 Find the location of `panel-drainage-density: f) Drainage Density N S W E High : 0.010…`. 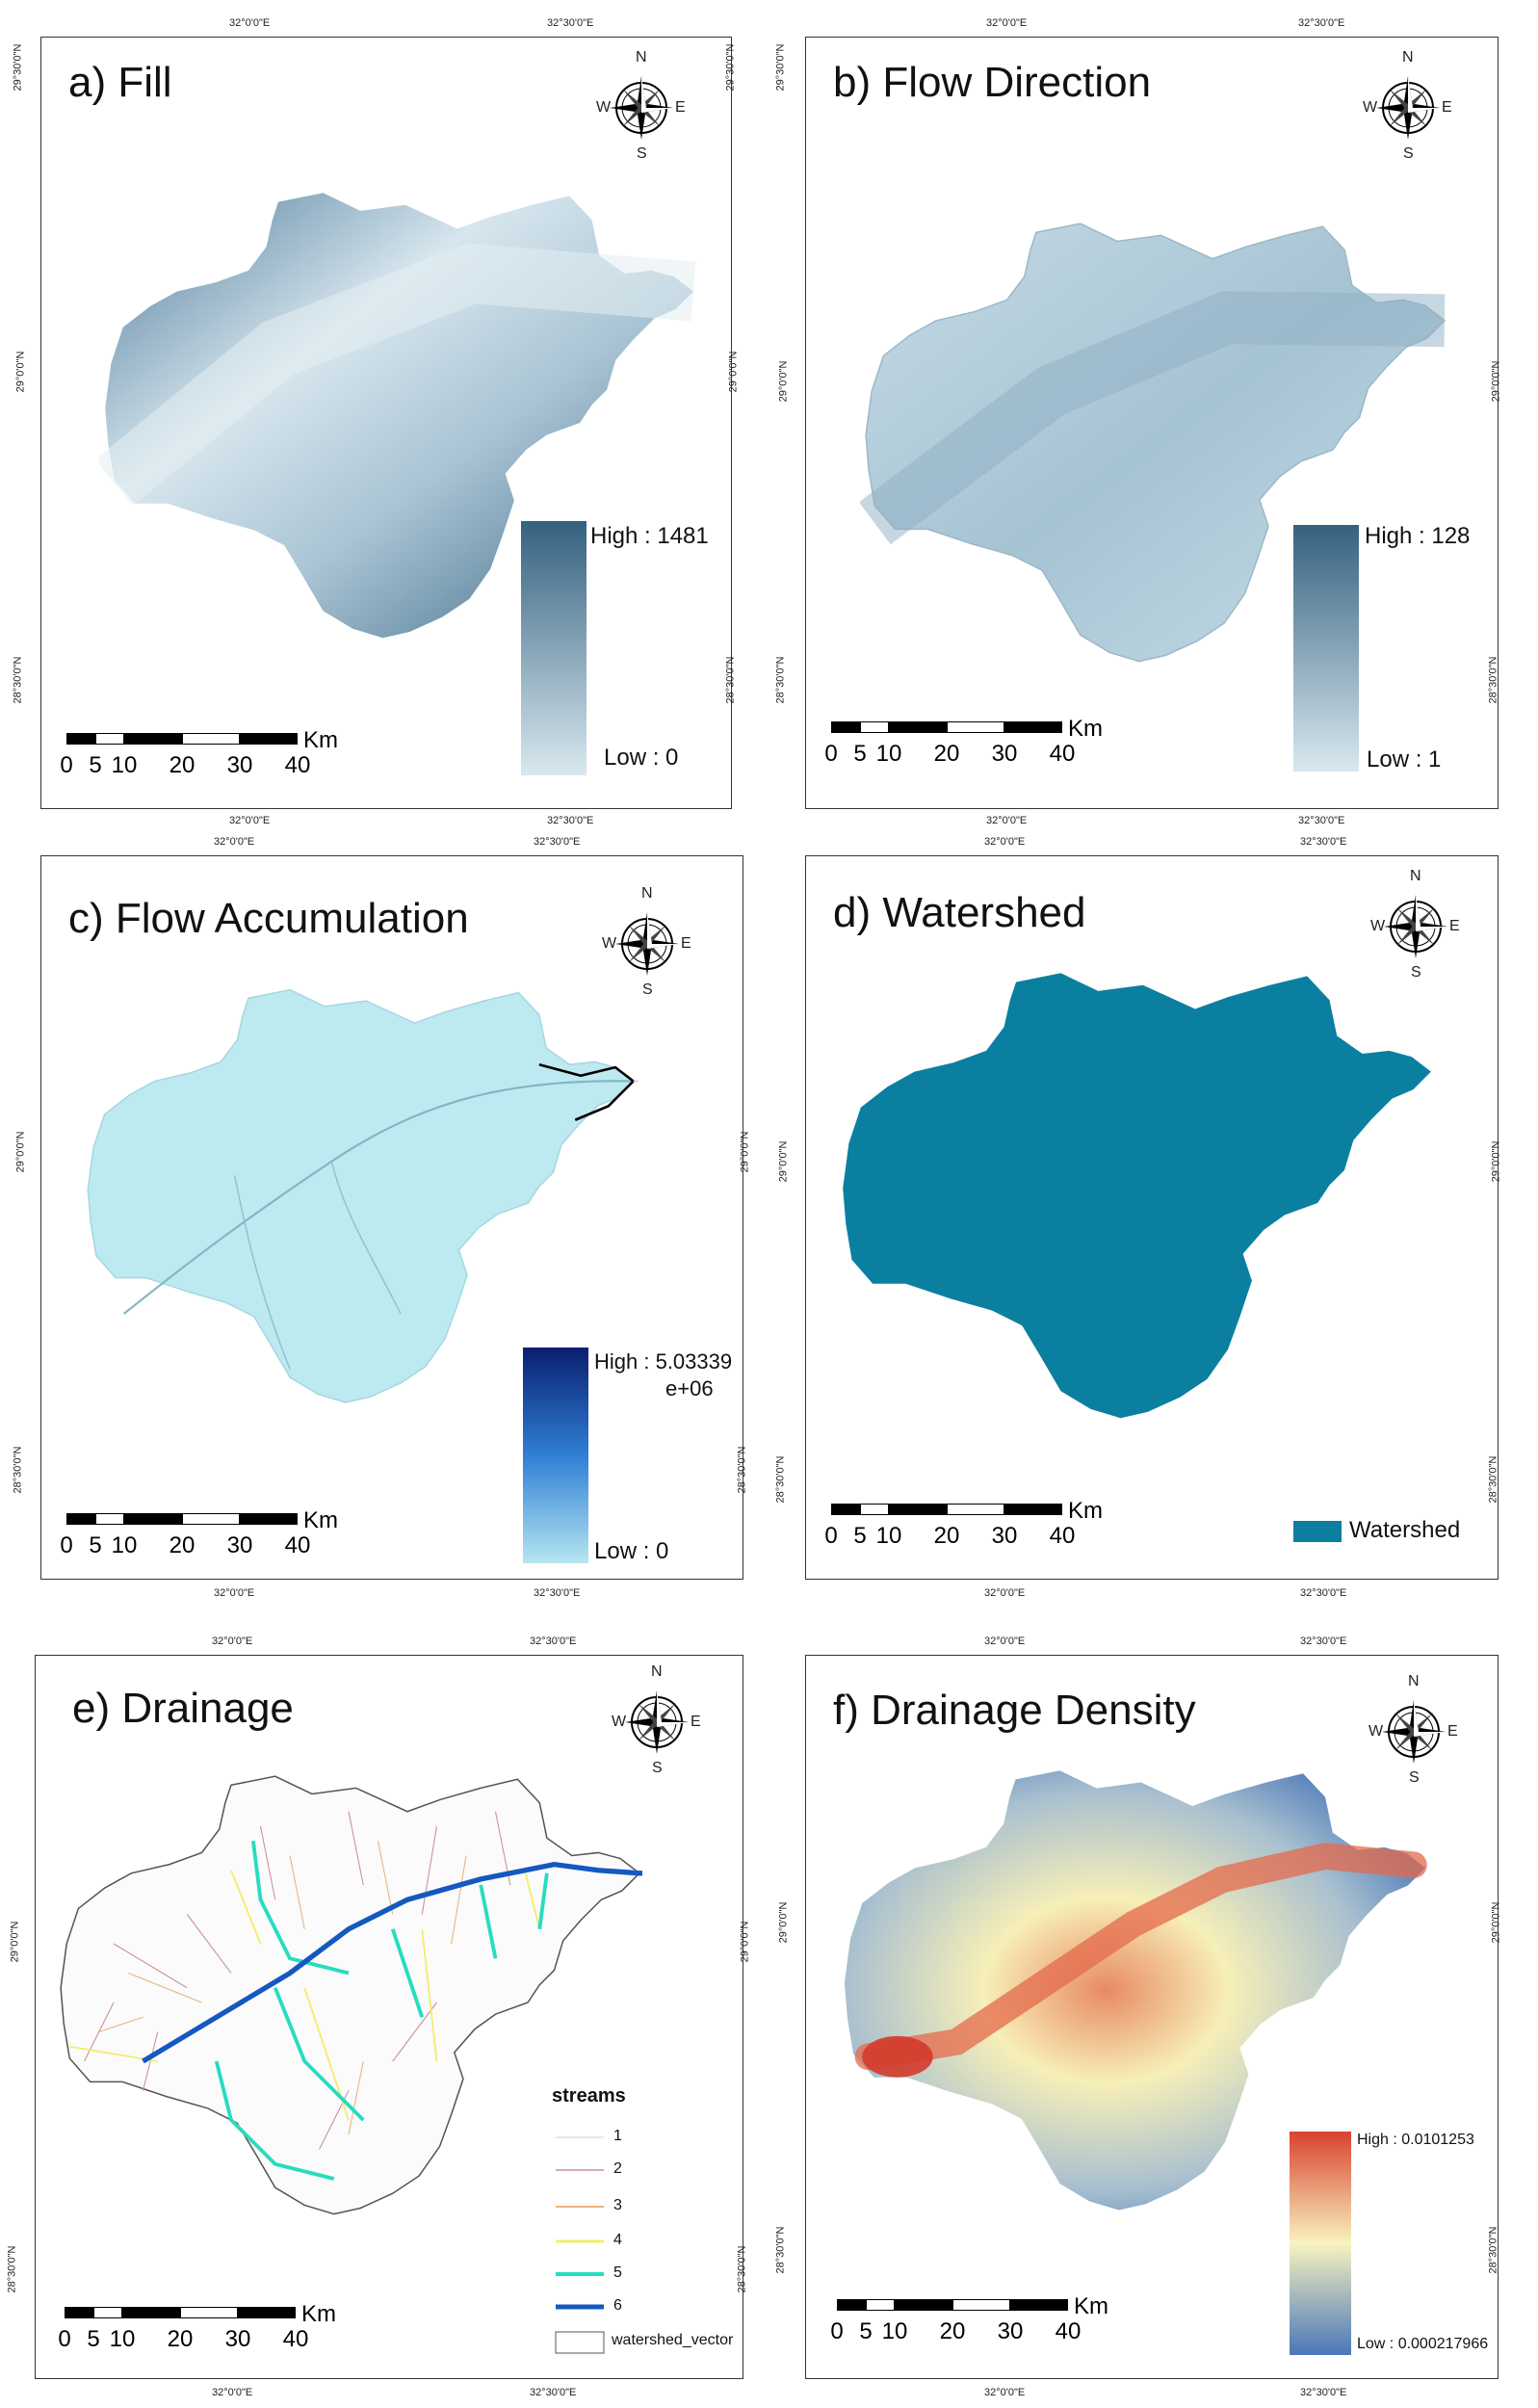

panel-drainage-density: f) Drainage Density N S W E High : 0.010… is located at coordinates (1152, 2017).